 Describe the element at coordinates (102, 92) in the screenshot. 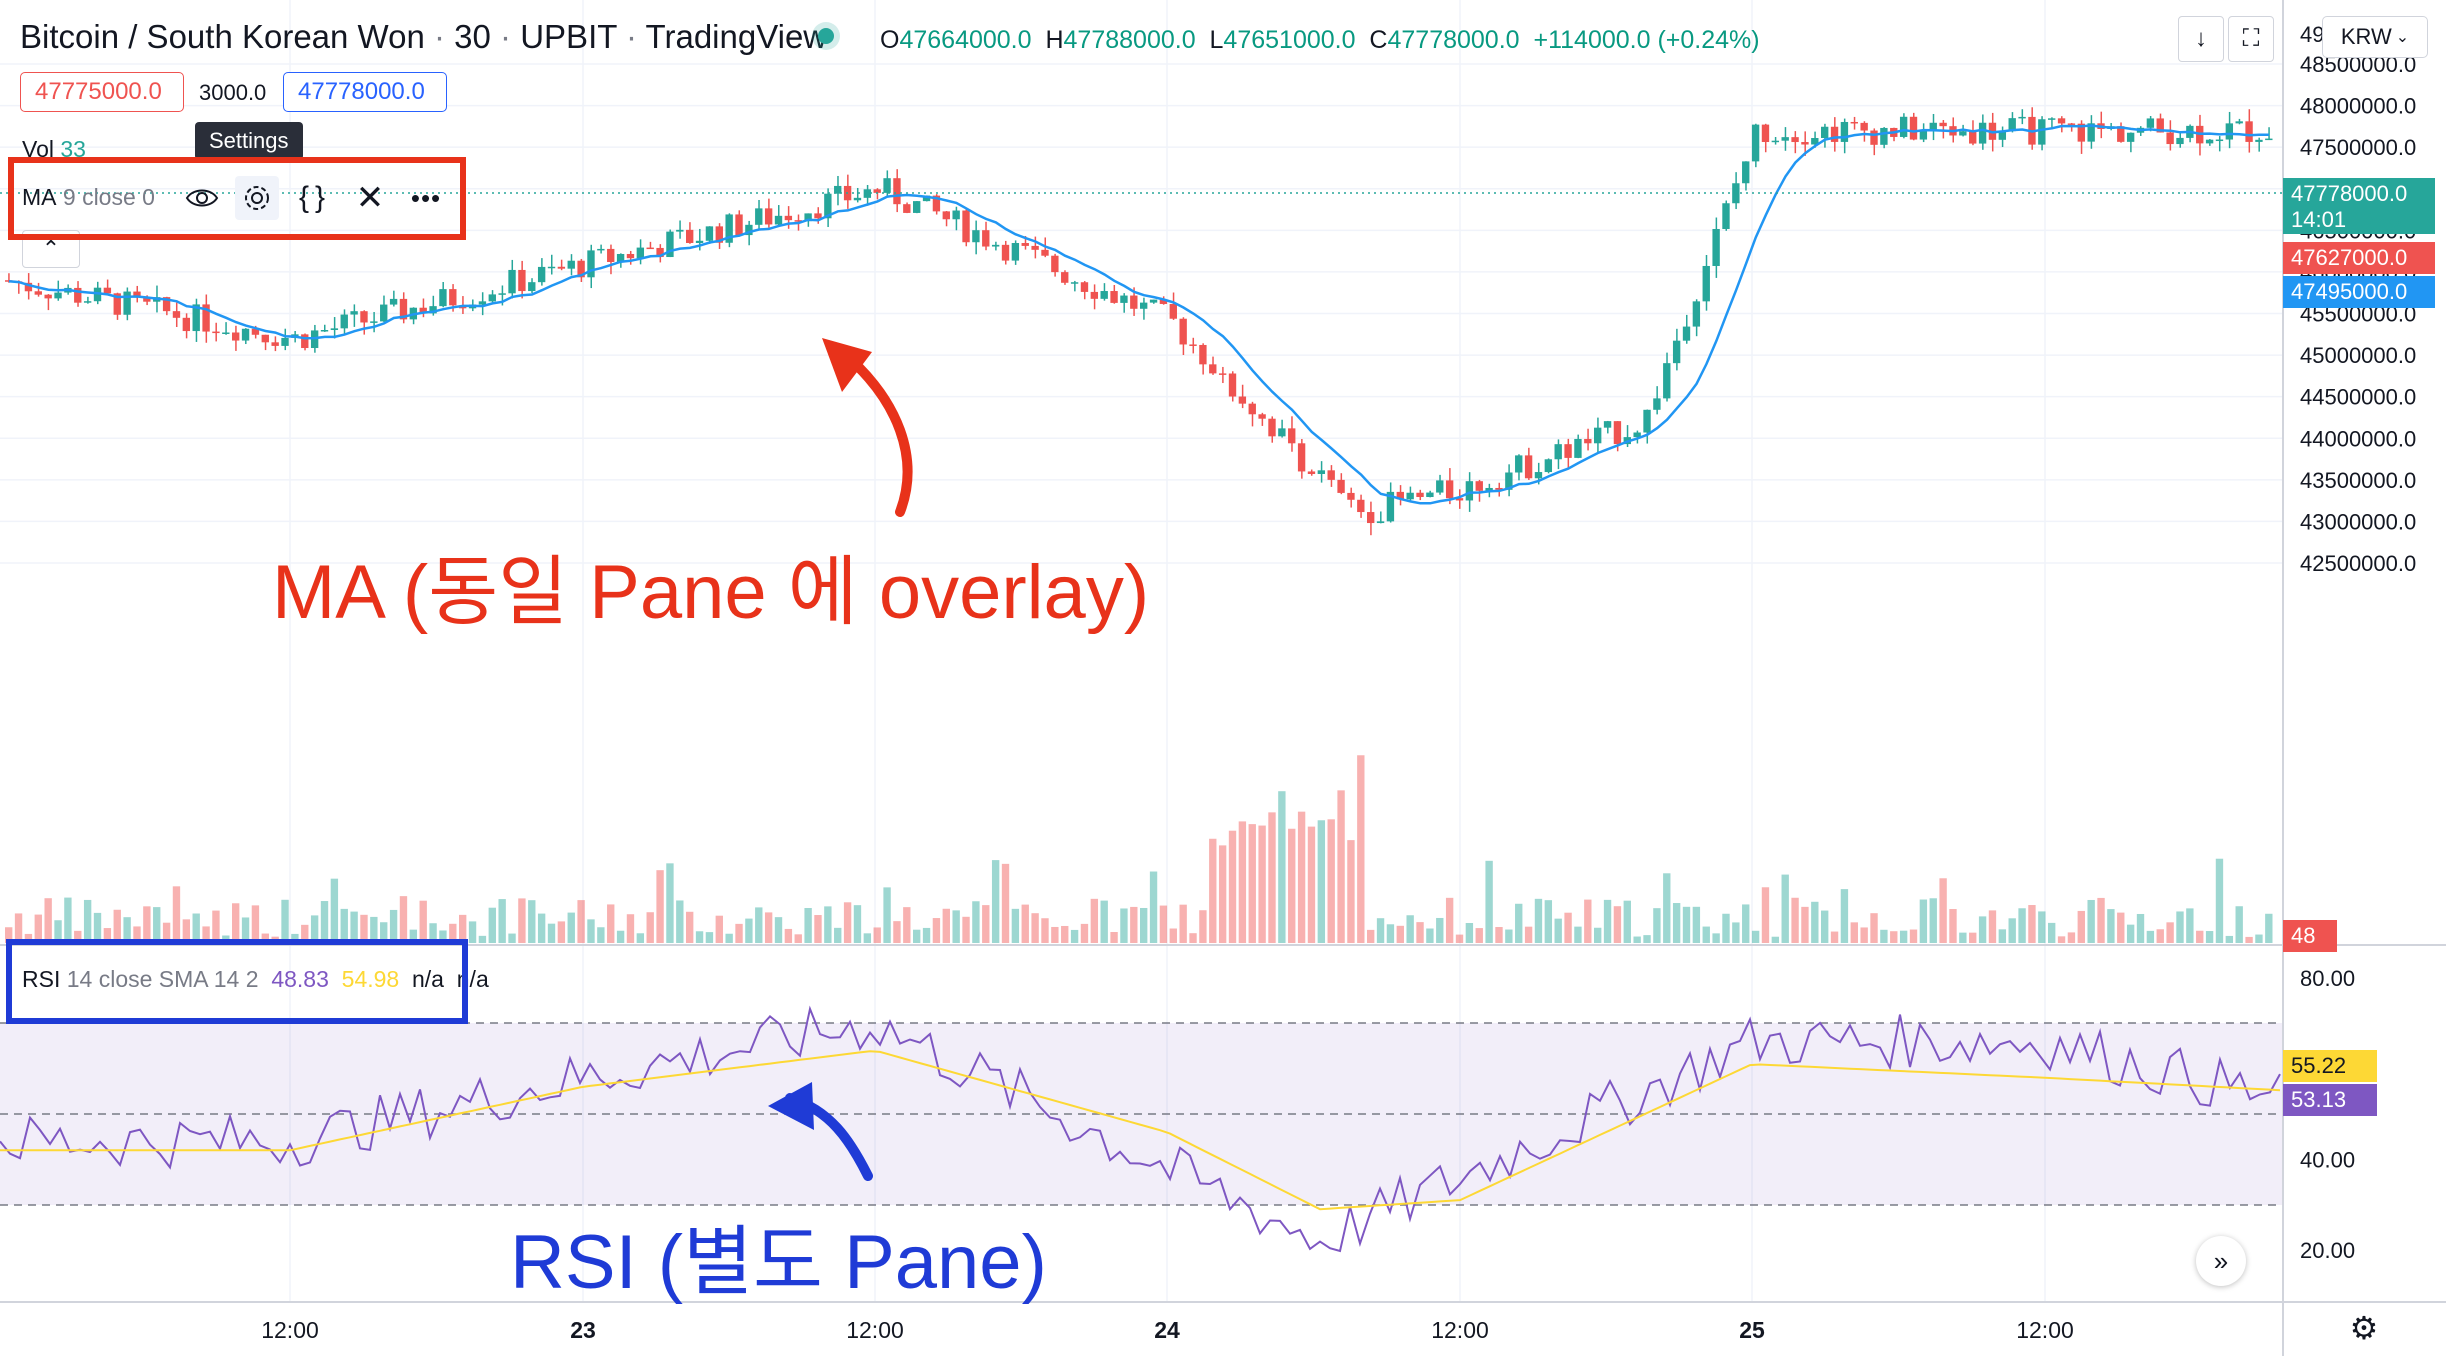

I see `sell-button: 47775000.0` at that location.